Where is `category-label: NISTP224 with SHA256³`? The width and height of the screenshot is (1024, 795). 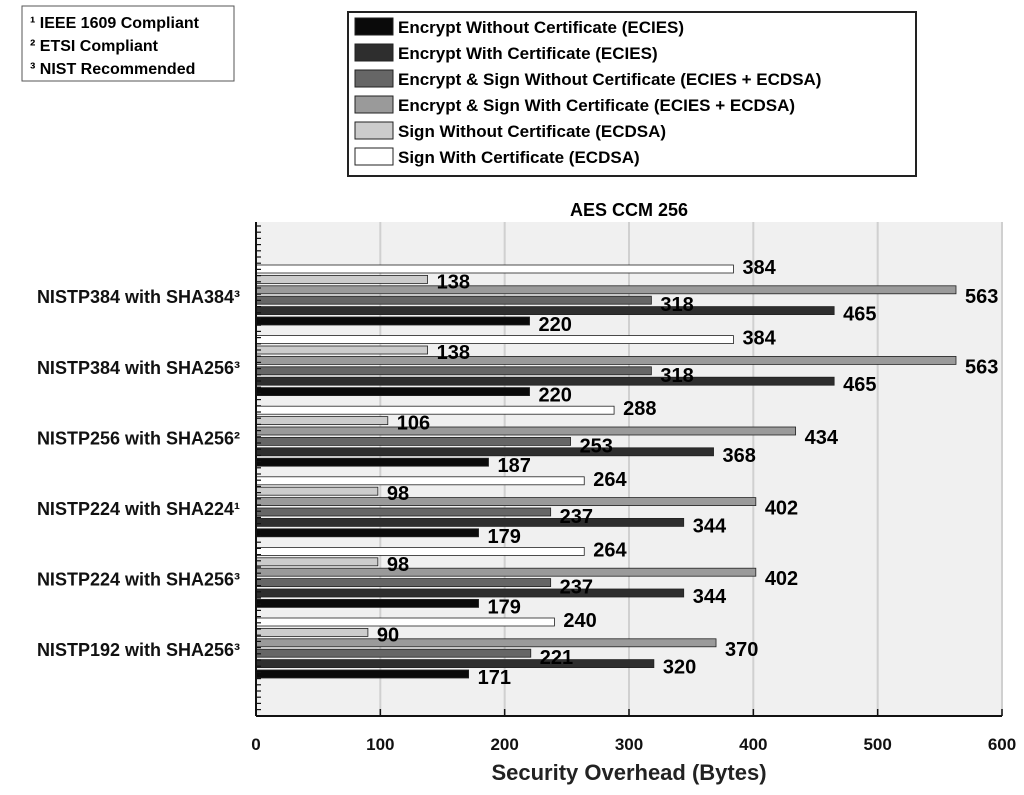 category-label: NISTP224 with SHA256³ is located at coordinates (138, 580).